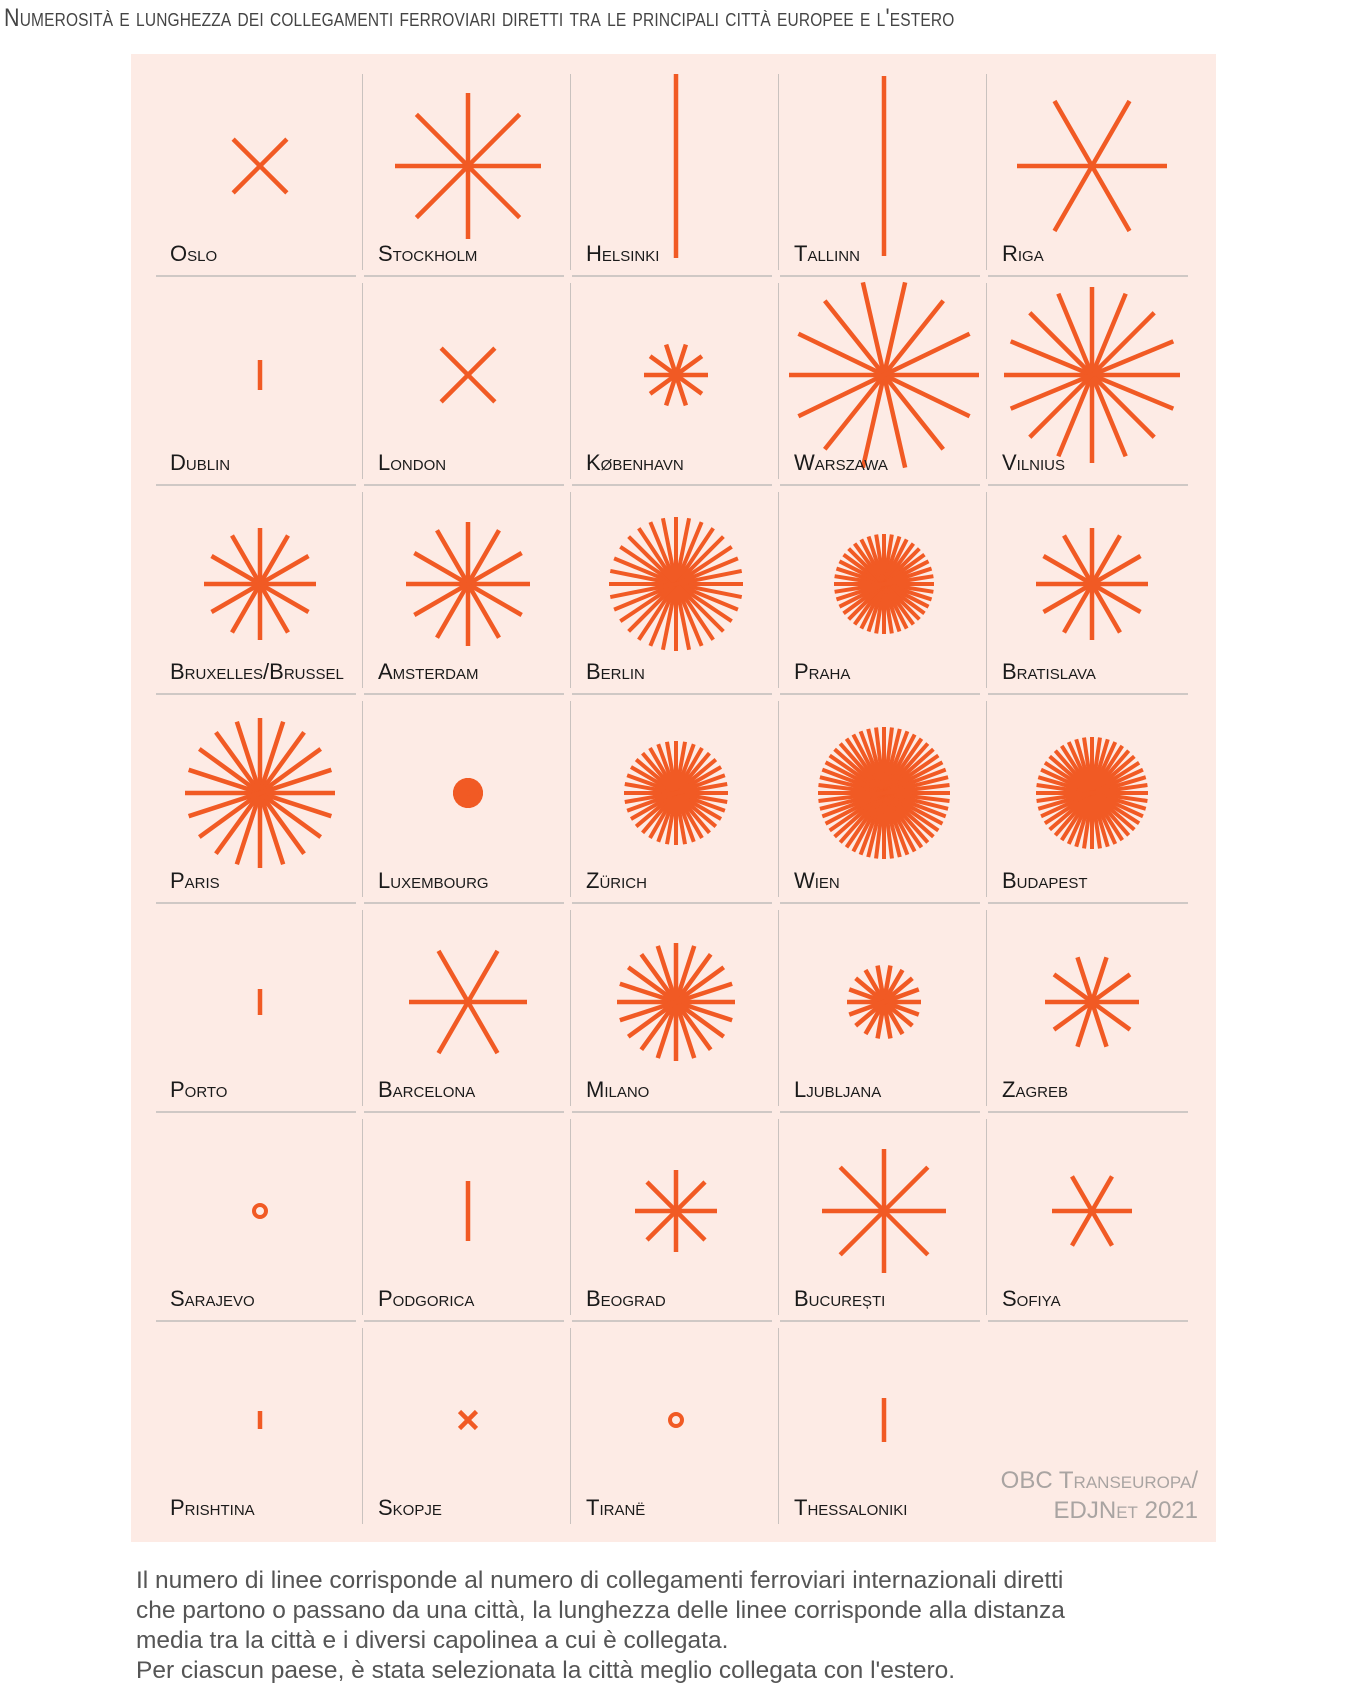  Describe the element at coordinates (1035, 1089) in the screenshot. I see `city-label: Zagreb` at that location.